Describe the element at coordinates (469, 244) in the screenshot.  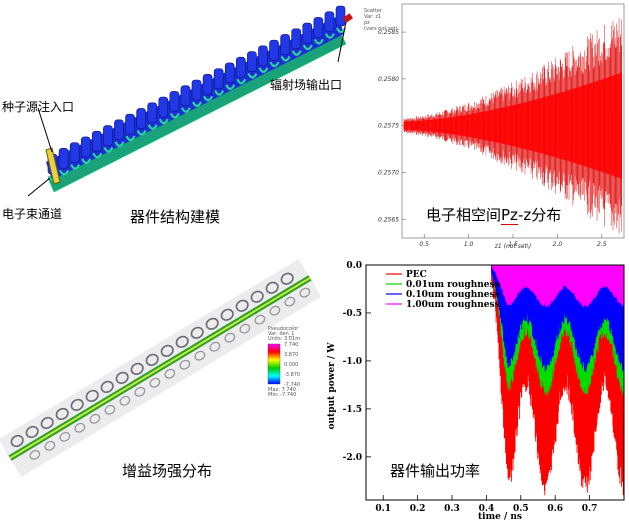
I see `phase-xtick-label: 1.0` at that location.